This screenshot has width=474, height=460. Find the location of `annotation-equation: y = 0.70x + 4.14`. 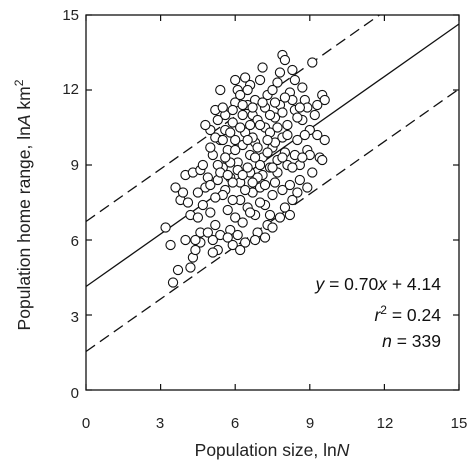

annotation-equation: y = 0.70x + 4.14 is located at coordinates (377, 284).